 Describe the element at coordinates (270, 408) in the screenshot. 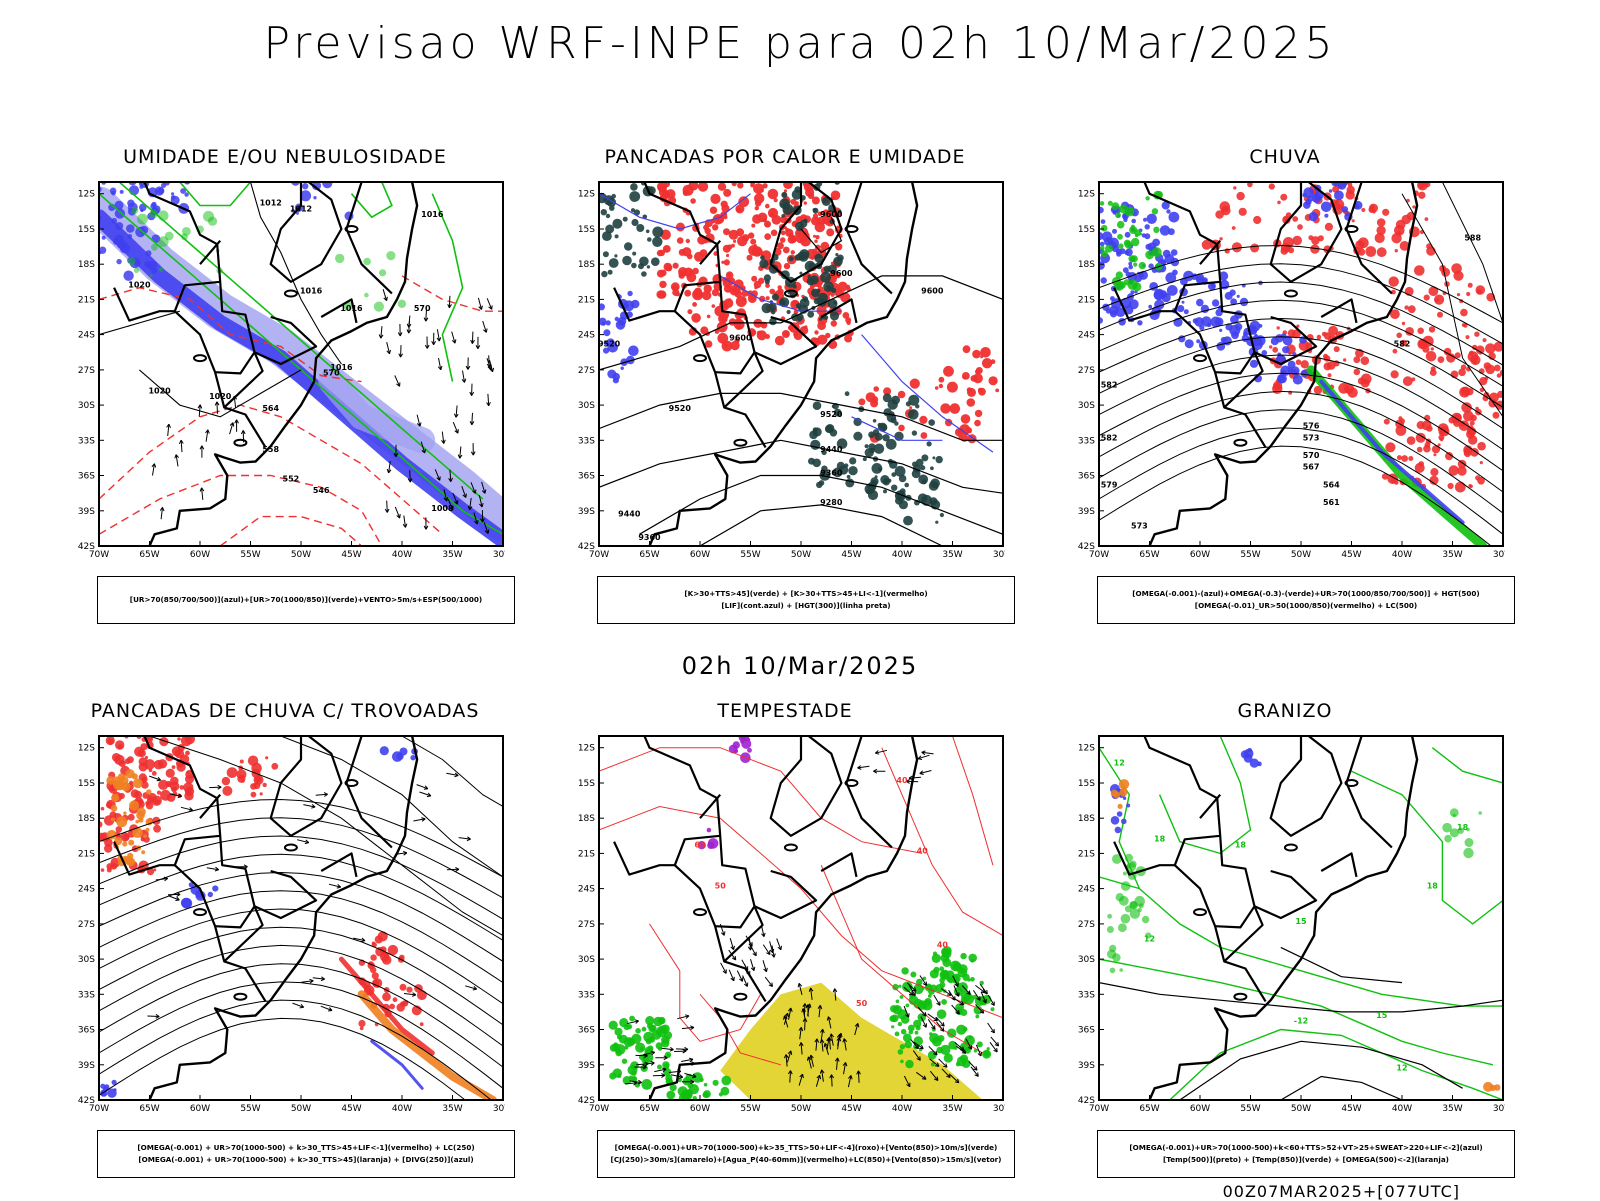

I see `contour-label: 564` at that location.